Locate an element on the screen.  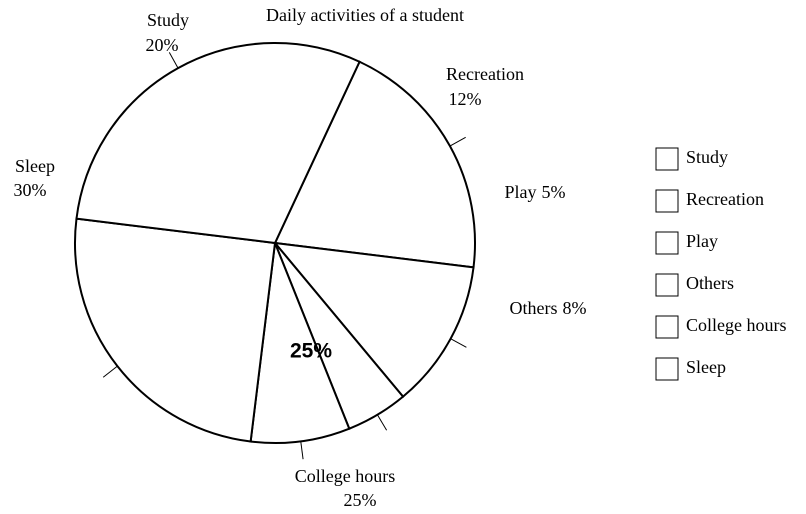
legend-label: Sleep is located at coordinates (706, 367).